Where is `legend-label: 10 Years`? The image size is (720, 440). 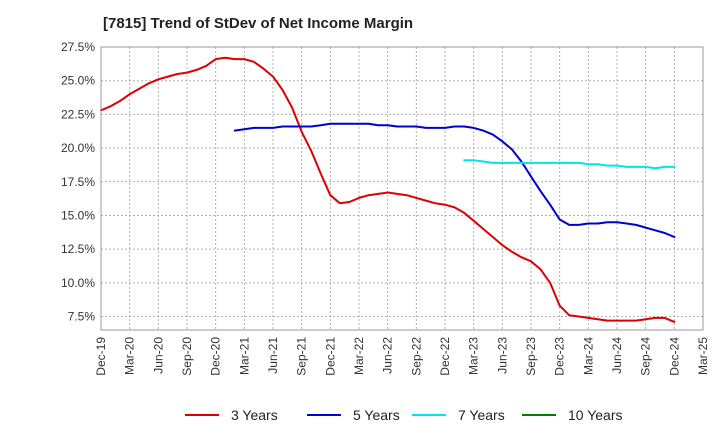
legend-label: 10 Years is located at coordinates (595, 415).